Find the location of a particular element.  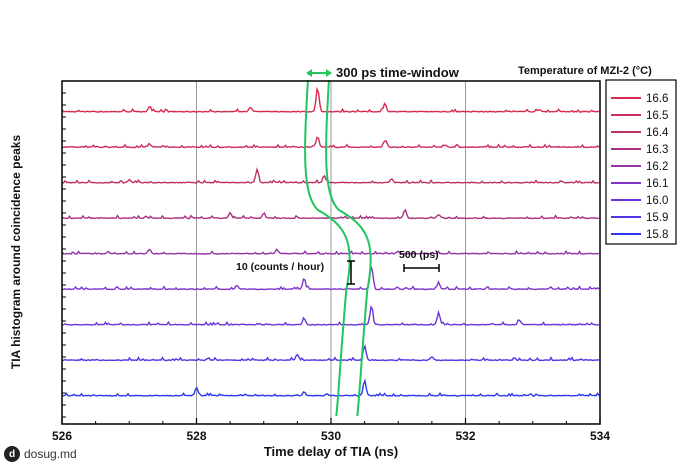

vertical-scale-bar: 10 (counts / hour) is located at coordinates (295, 272).